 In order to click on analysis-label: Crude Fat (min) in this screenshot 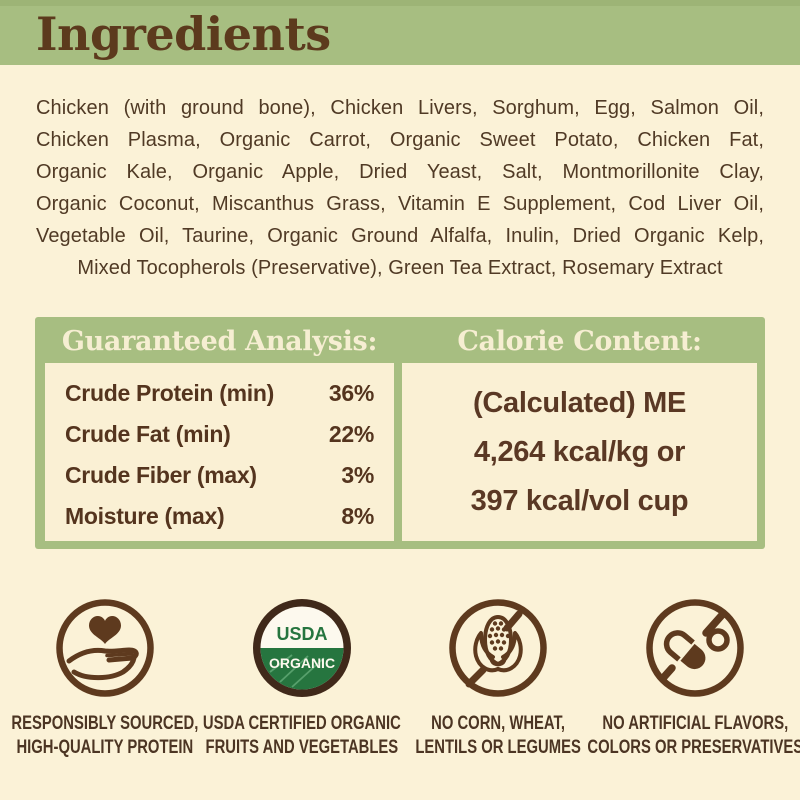, I will do `click(148, 434)`.